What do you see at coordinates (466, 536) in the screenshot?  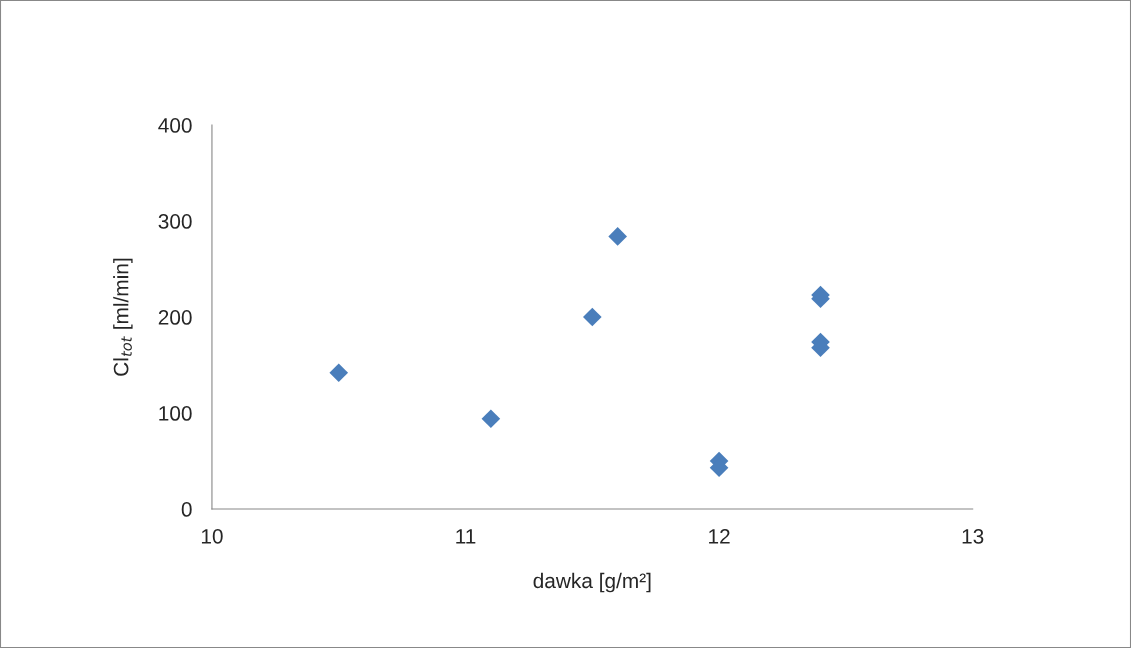 I see `x-tick-label: 11` at bounding box center [466, 536].